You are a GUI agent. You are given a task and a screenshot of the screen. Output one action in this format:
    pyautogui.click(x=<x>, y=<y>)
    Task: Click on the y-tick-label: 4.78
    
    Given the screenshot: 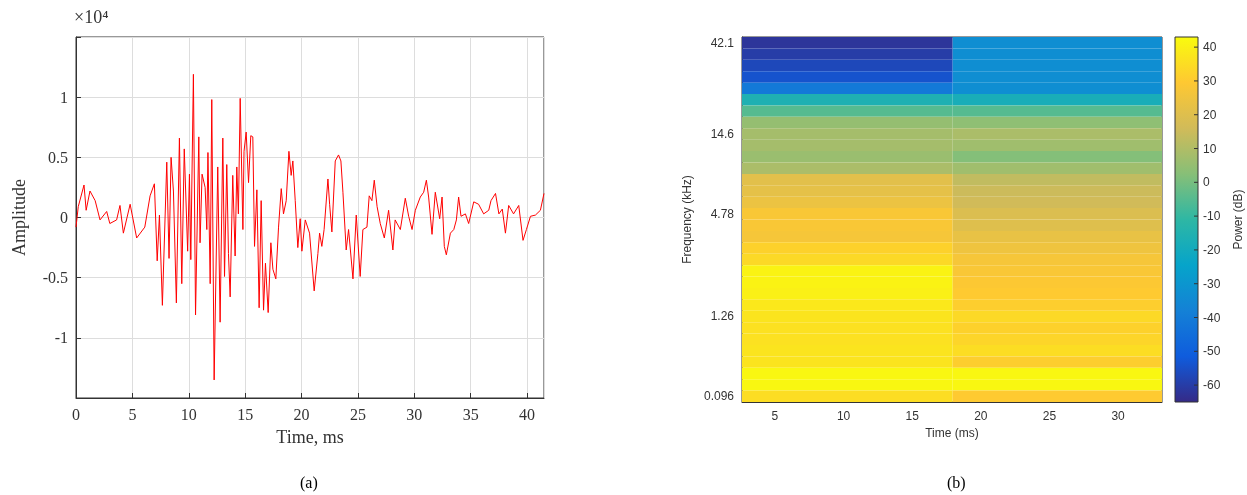 What is the action you would take?
    pyautogui.click(x=722, y=213)
    